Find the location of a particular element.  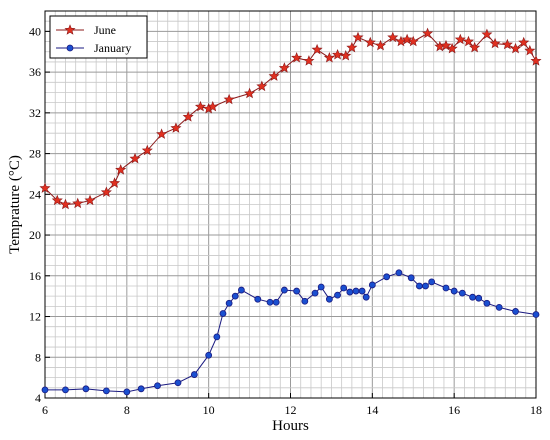

y-axis-title: Temprature (°C) is located at coordinates (15, 204).